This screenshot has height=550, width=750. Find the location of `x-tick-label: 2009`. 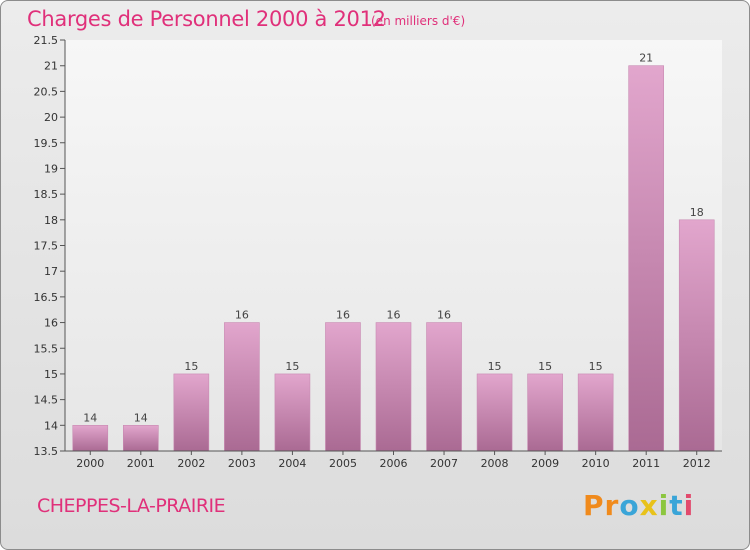

x-tick-label: 2009 is located at coordinates (545, 463).